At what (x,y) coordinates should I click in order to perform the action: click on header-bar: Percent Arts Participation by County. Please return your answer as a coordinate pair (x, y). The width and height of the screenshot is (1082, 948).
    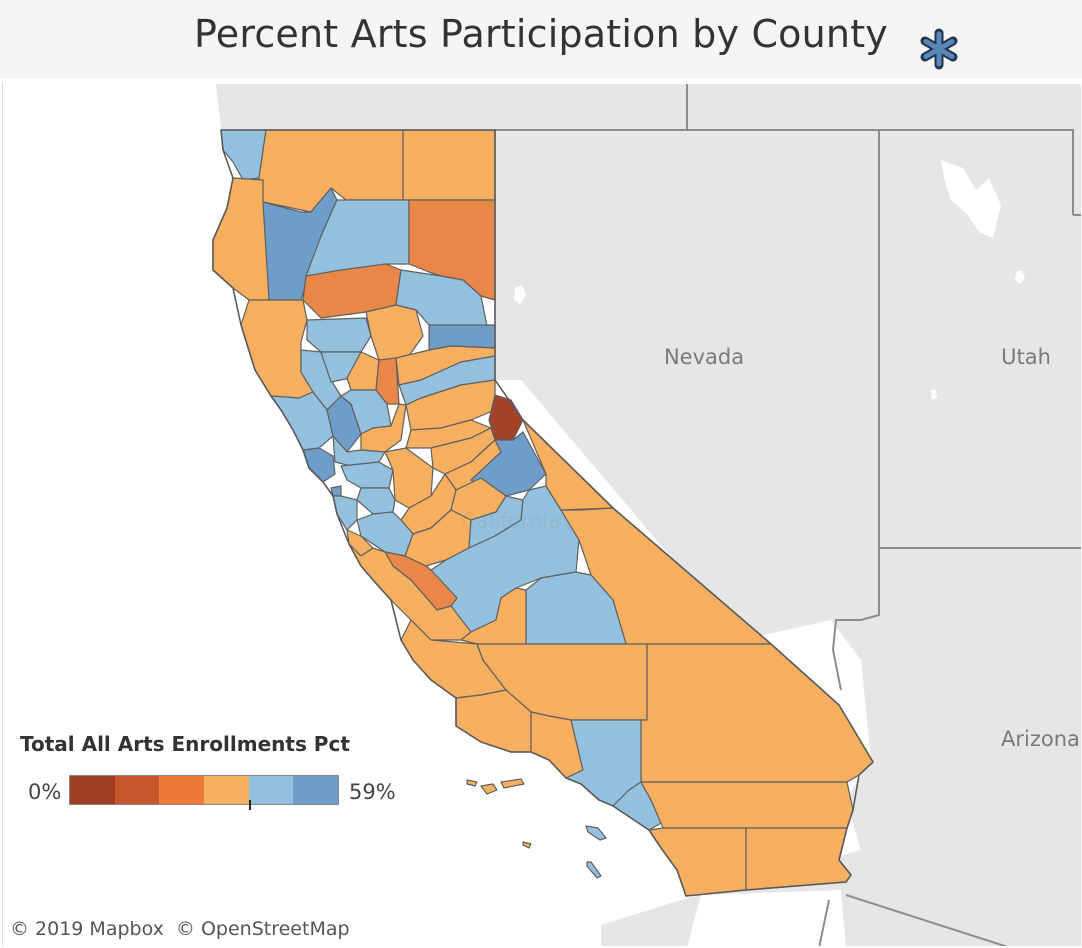
    Looking at the image, I should click on (541, 39).